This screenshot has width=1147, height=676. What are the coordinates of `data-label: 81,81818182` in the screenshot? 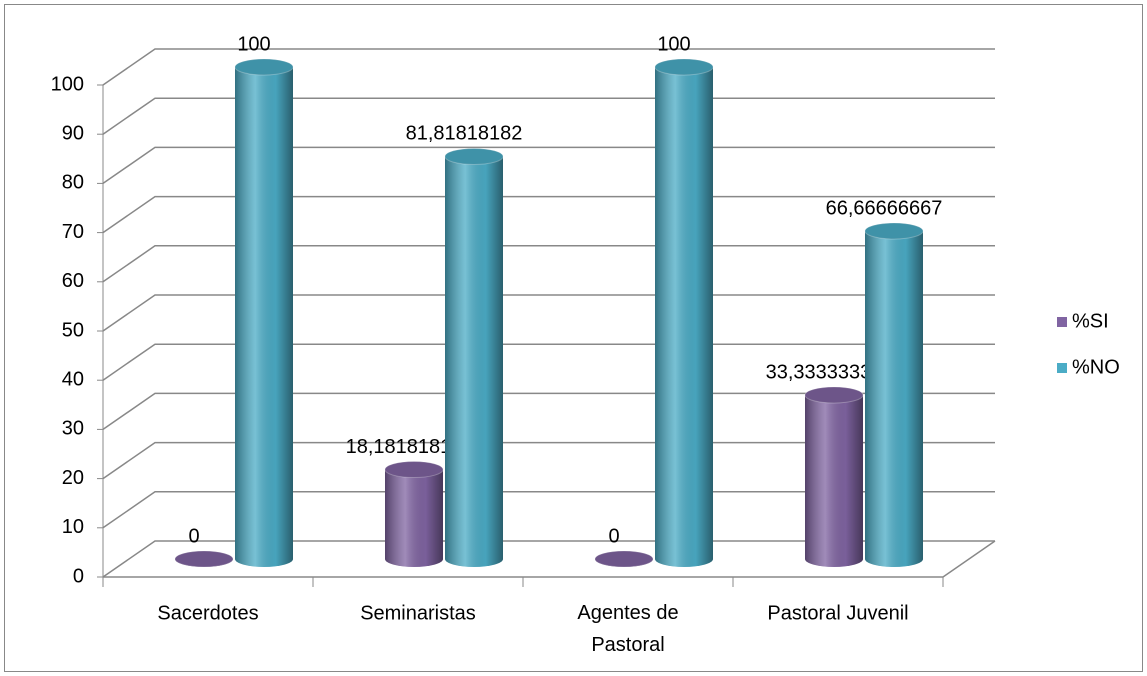 It's located at (464, 134).